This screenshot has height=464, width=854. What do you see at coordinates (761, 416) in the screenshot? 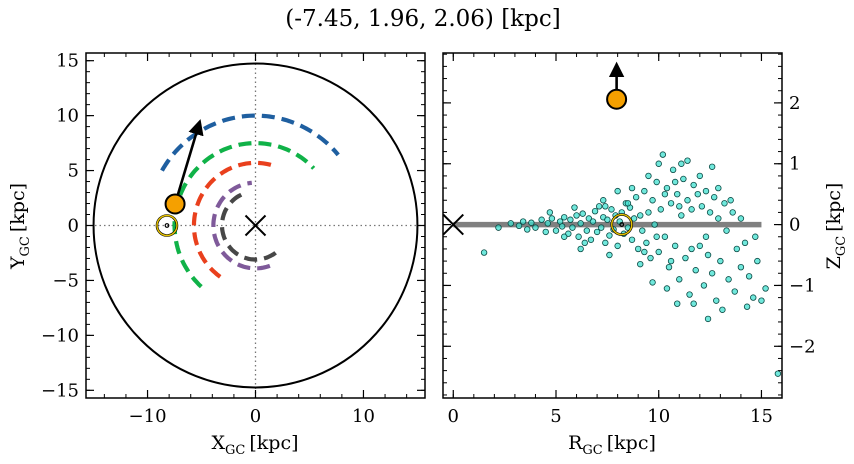
I see `rz-xtick-label: 15` at bounding box center [761, 416].